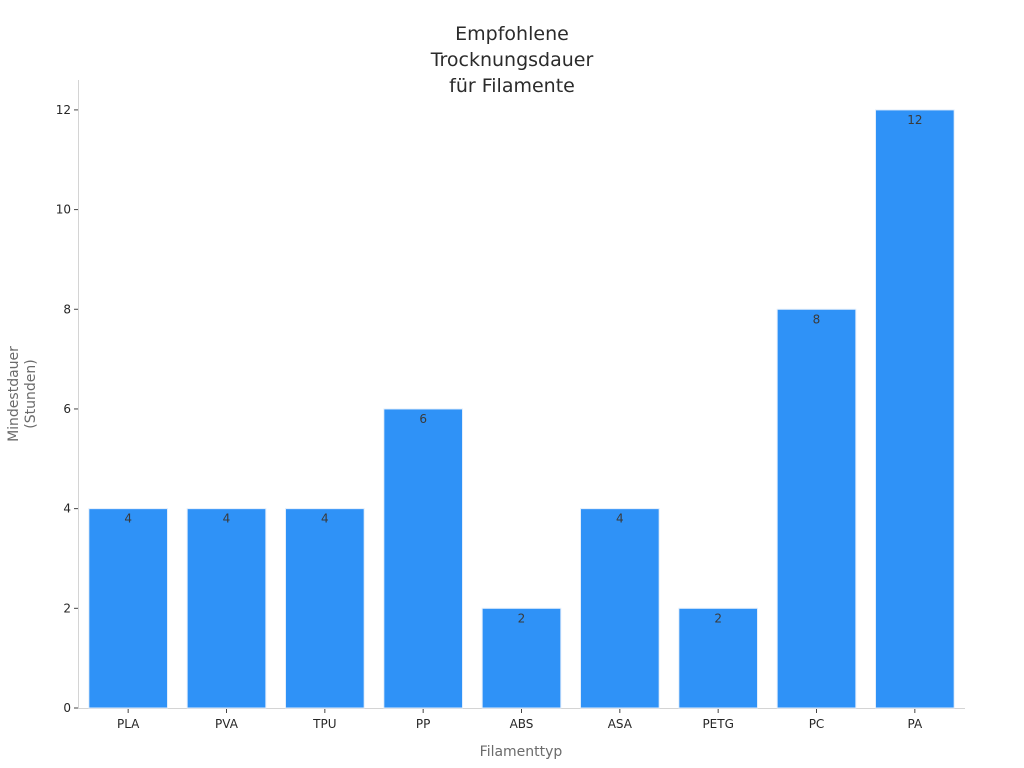 The height and width of the screenshot is (768, 1024). Describe the element at coordinates (512, 60) in the screenshot. I see `chart-title-line-2: Trocknungsdauer` at that location.